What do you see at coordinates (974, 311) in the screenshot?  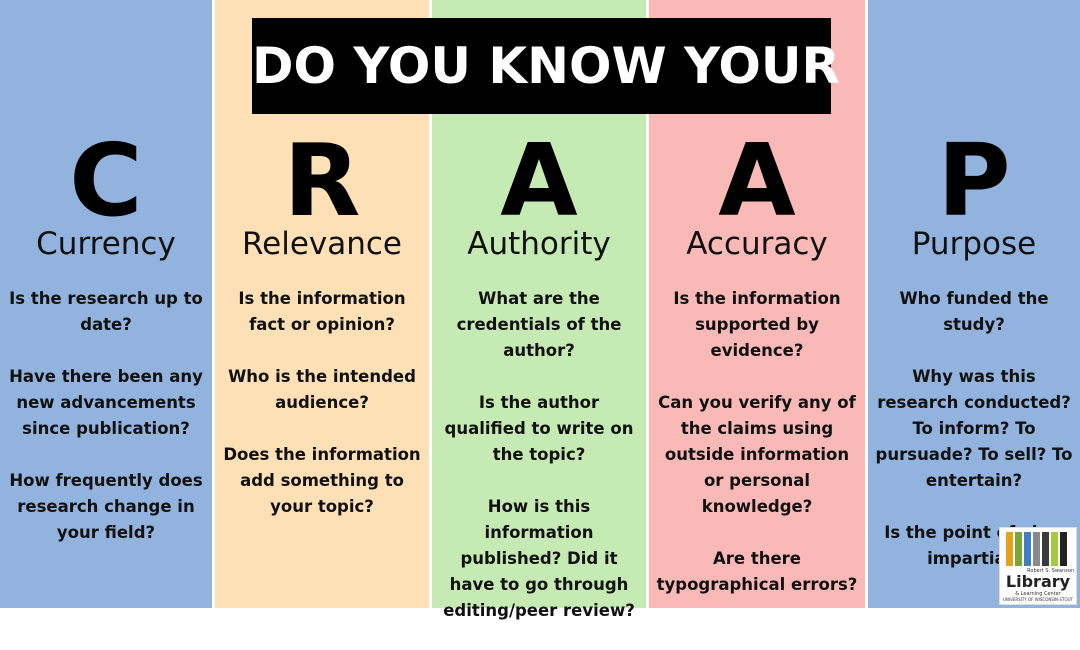 I see `question: Who funded the study?` at bounding box center [974, 311].